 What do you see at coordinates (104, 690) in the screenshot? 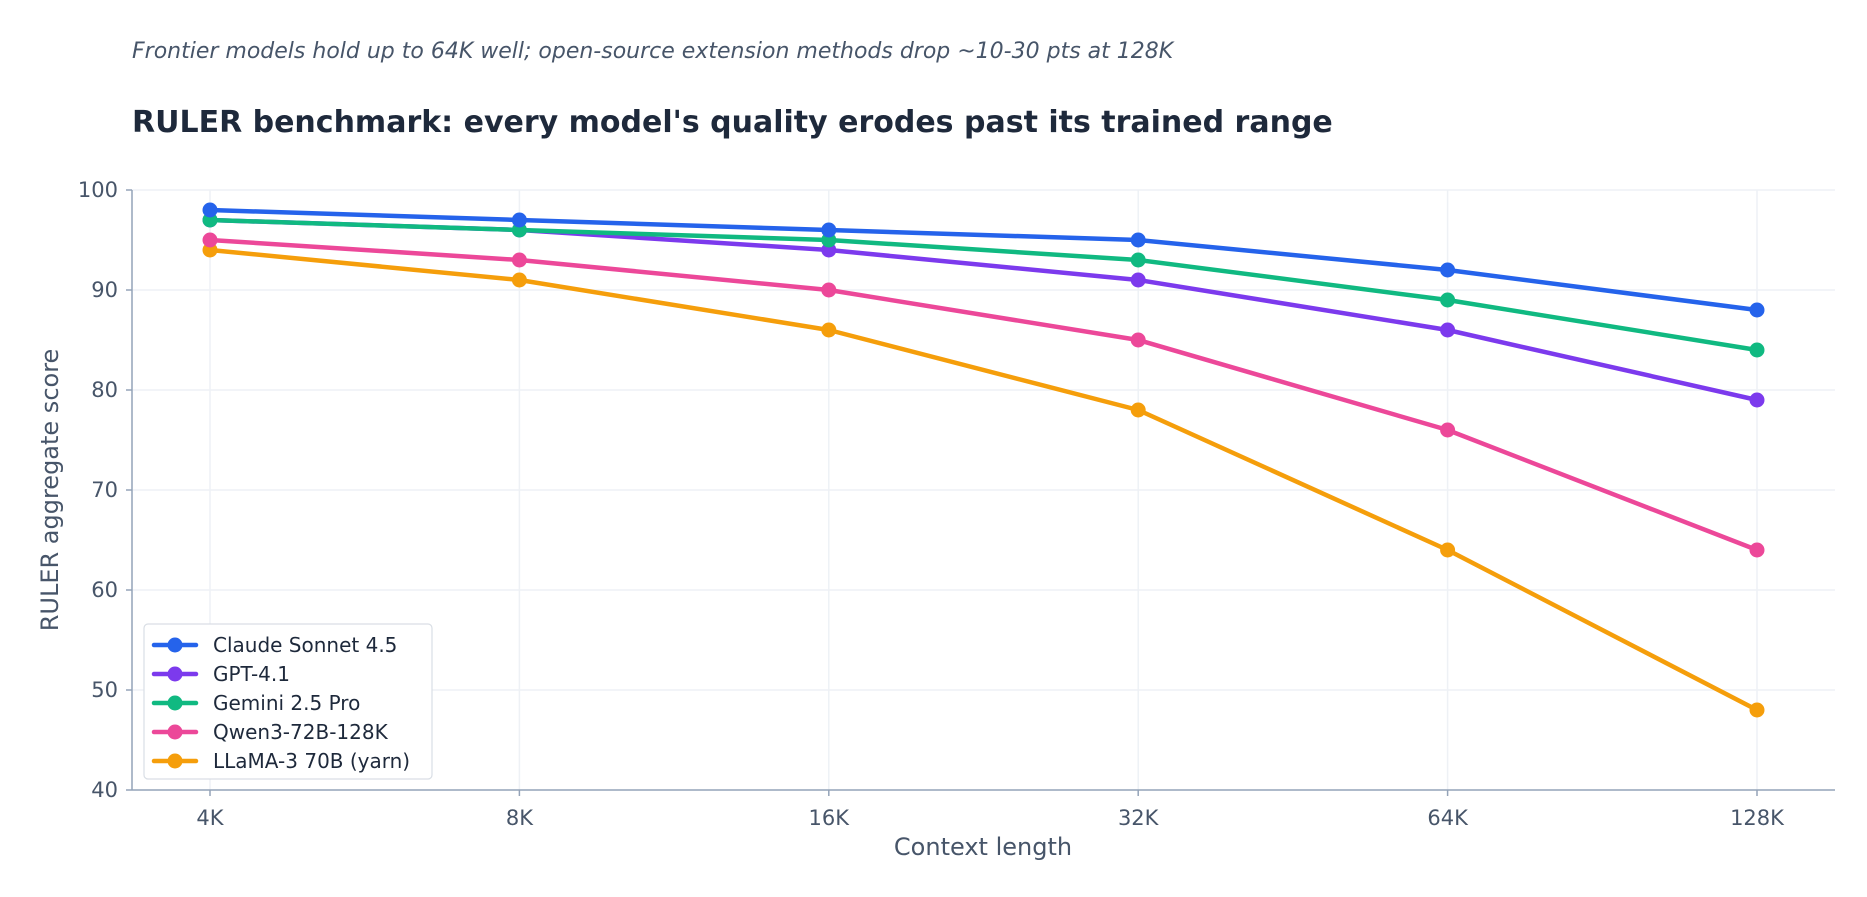
I see `y-tick-label: 50` at bounding box center [104, 690].